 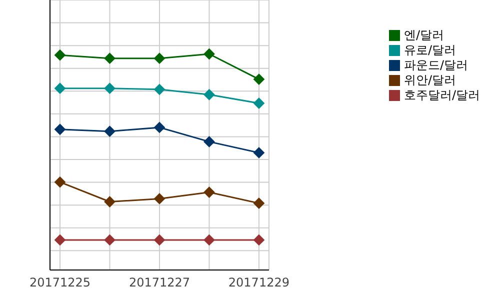 I want to click on legend-label: 호주달러/달러, so click(x=442, y=95).